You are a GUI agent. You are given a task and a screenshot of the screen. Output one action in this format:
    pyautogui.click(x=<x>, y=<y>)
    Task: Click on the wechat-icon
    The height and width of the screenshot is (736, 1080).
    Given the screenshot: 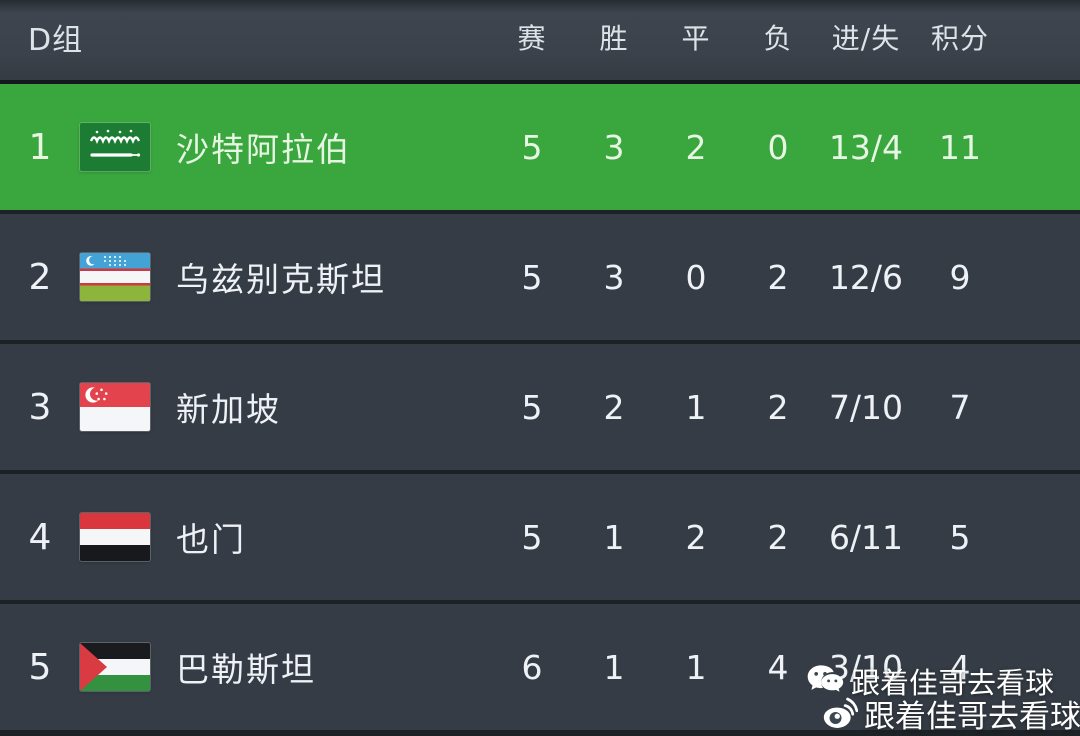 What is the action you would take?
    pyautogui.click(x=825, y=681)
    